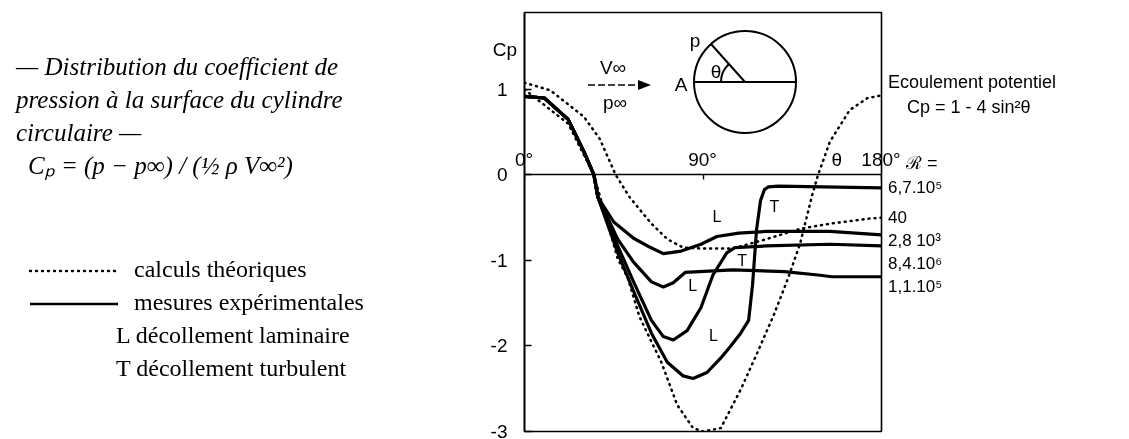  Describe the element at coordinates (160, 165) in the screenshot. I see `text: Cₚ = (p − p∞) / (½ ρ V∞²)` at that location.